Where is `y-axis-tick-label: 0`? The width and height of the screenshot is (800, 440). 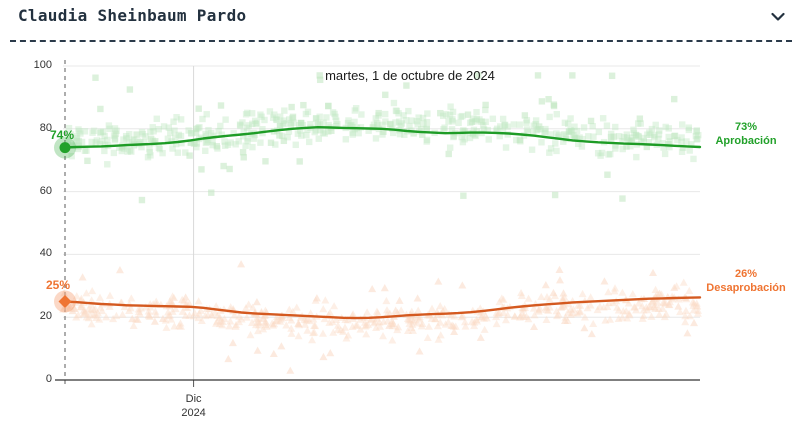 y-axis-tick-label: 0 is located at coordinates (48, 379).